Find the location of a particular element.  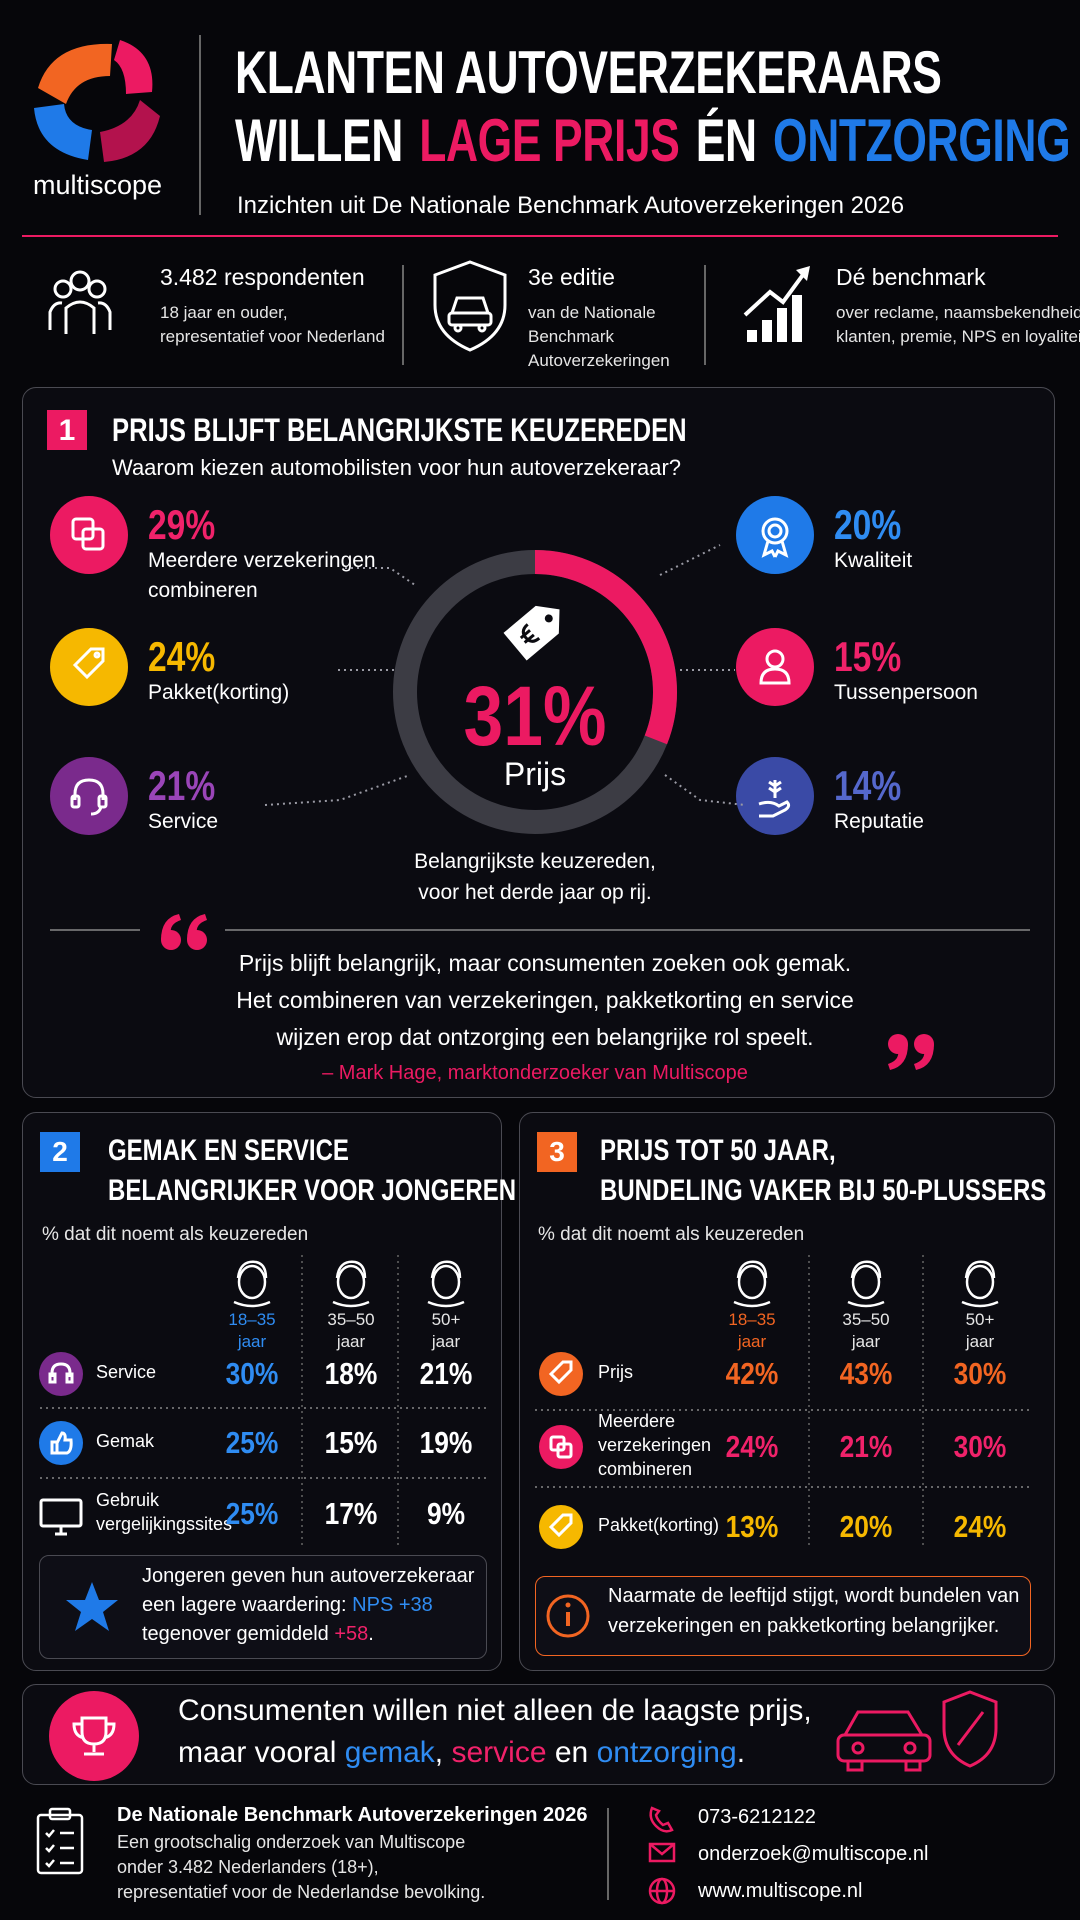

price-tag-icon is located at coordinates (531, 633).